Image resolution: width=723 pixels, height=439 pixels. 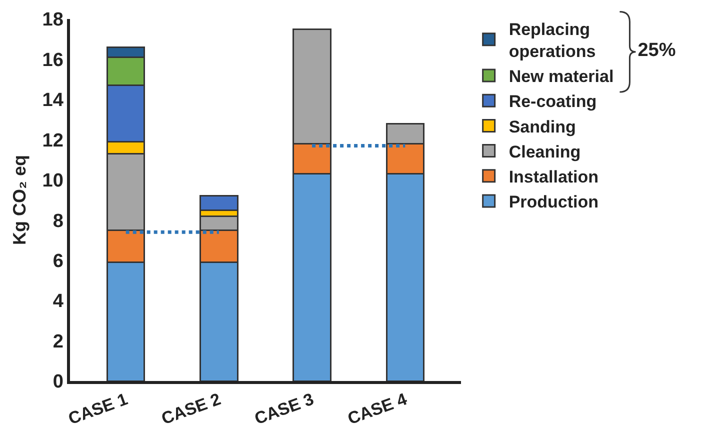 What do you see at coordinates (58, 301) in the screenshot?
I see `y-tick-label: 4` at bounding box center [58, 301].